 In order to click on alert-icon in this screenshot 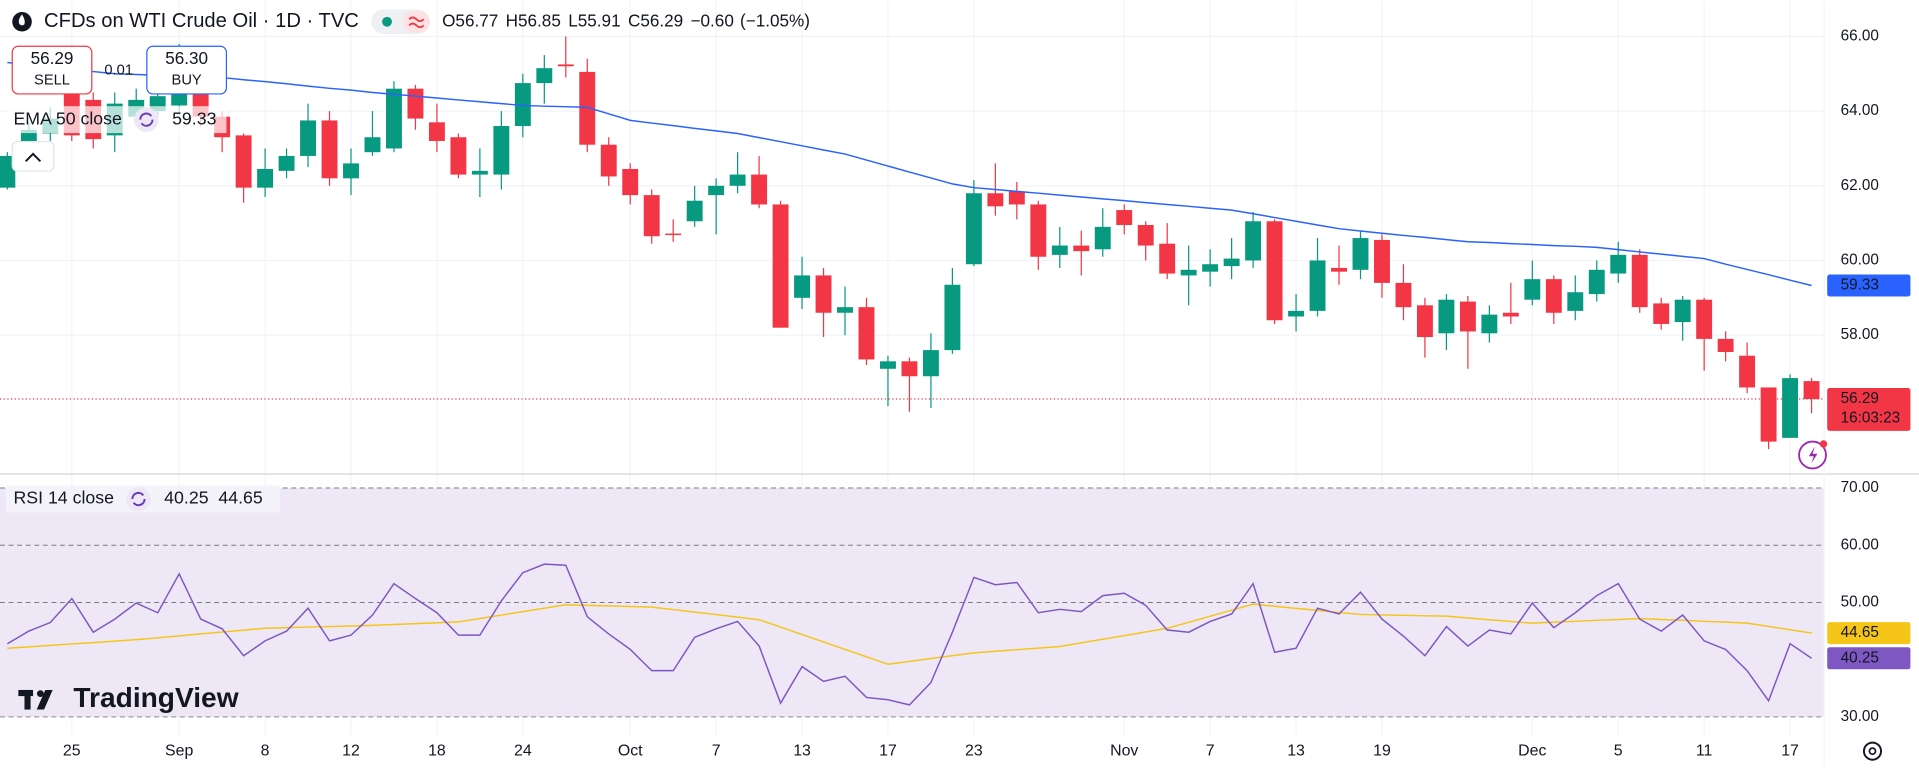, I will do `click(1813, 455)`.